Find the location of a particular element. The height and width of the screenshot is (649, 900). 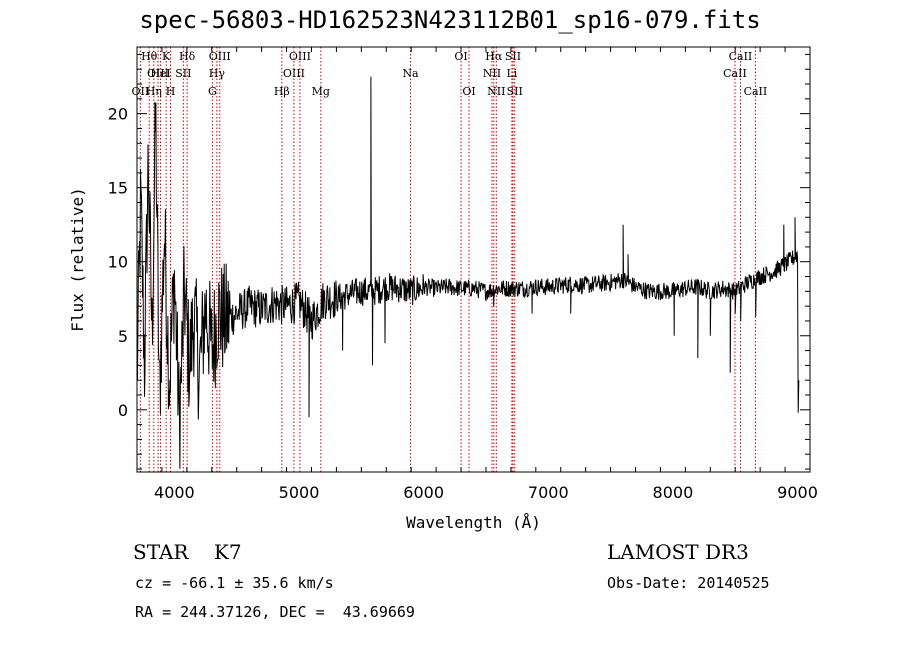

x-tick-label-1: 5000 is located at coordinates (299, 492).